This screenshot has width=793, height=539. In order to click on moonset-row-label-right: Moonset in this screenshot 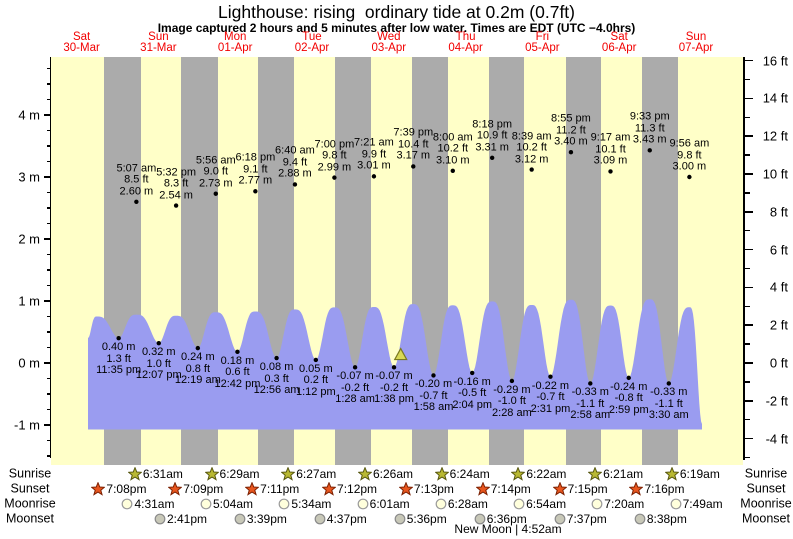, I will do `click(766, 518)`.